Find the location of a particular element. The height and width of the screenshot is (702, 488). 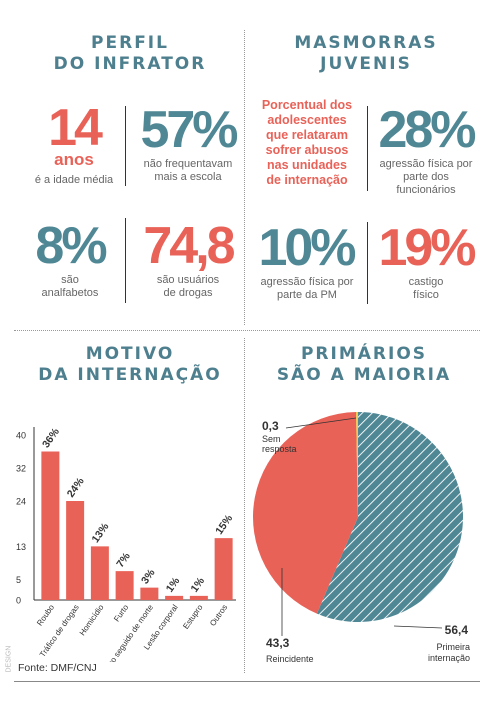

perfil-stat1-value: 14 is located at coordinates (75, 128).